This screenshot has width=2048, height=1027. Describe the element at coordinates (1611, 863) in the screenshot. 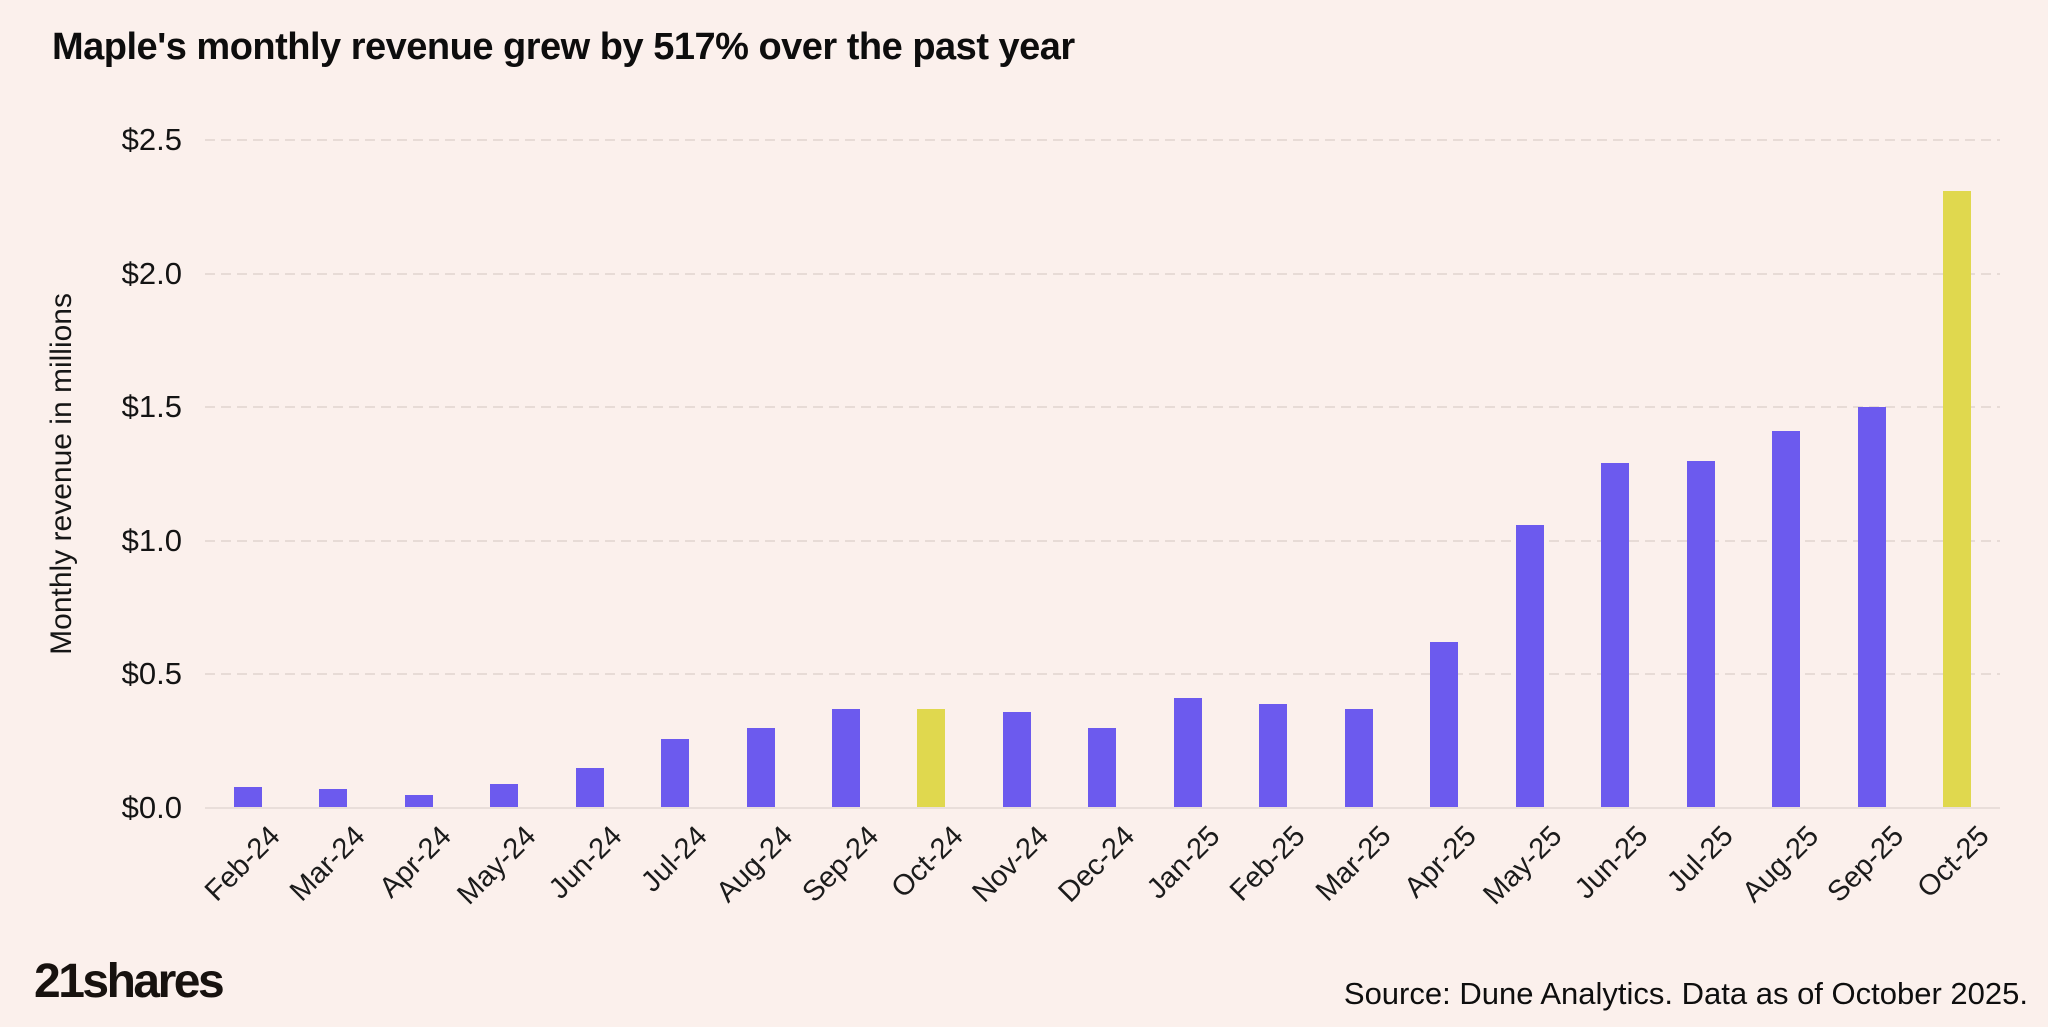

I see `x-tick-label-Jun-25: Jun-25` at that location.